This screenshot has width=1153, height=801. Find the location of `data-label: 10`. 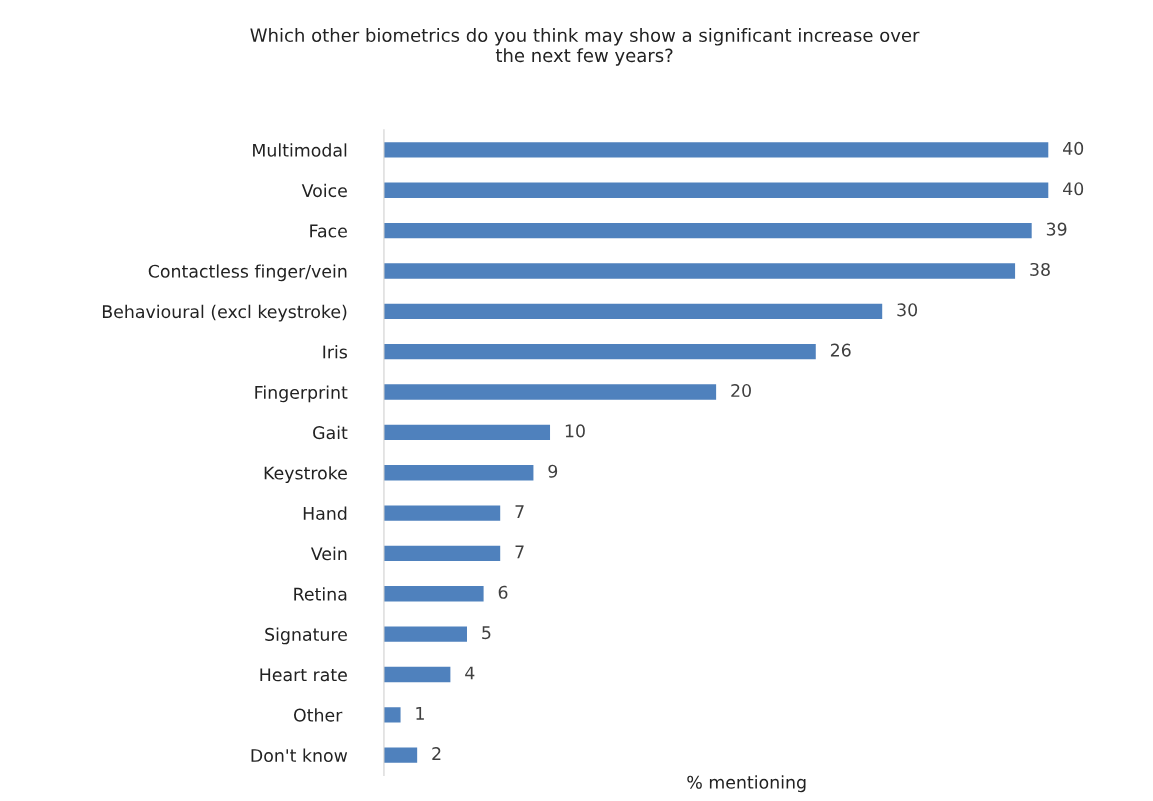

data-label: 10 is located at coordinates (575, 431).